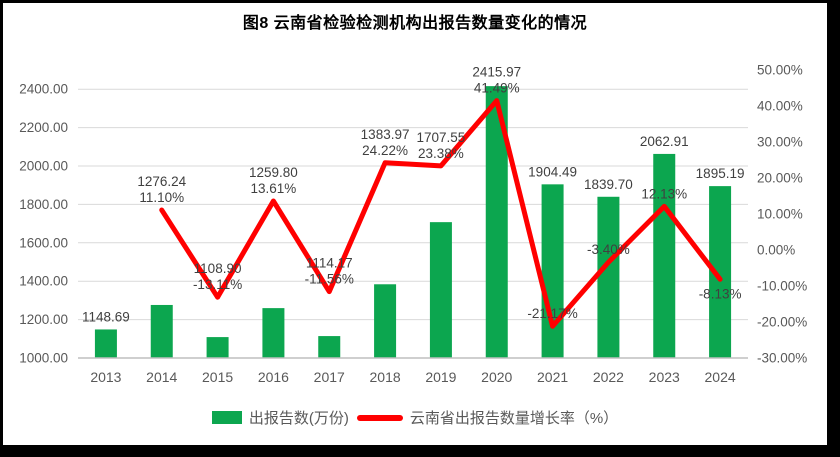  Describe the element at coordinates (217, 377) in the screenshot. I see `x-axis-label: 2015` at that location.